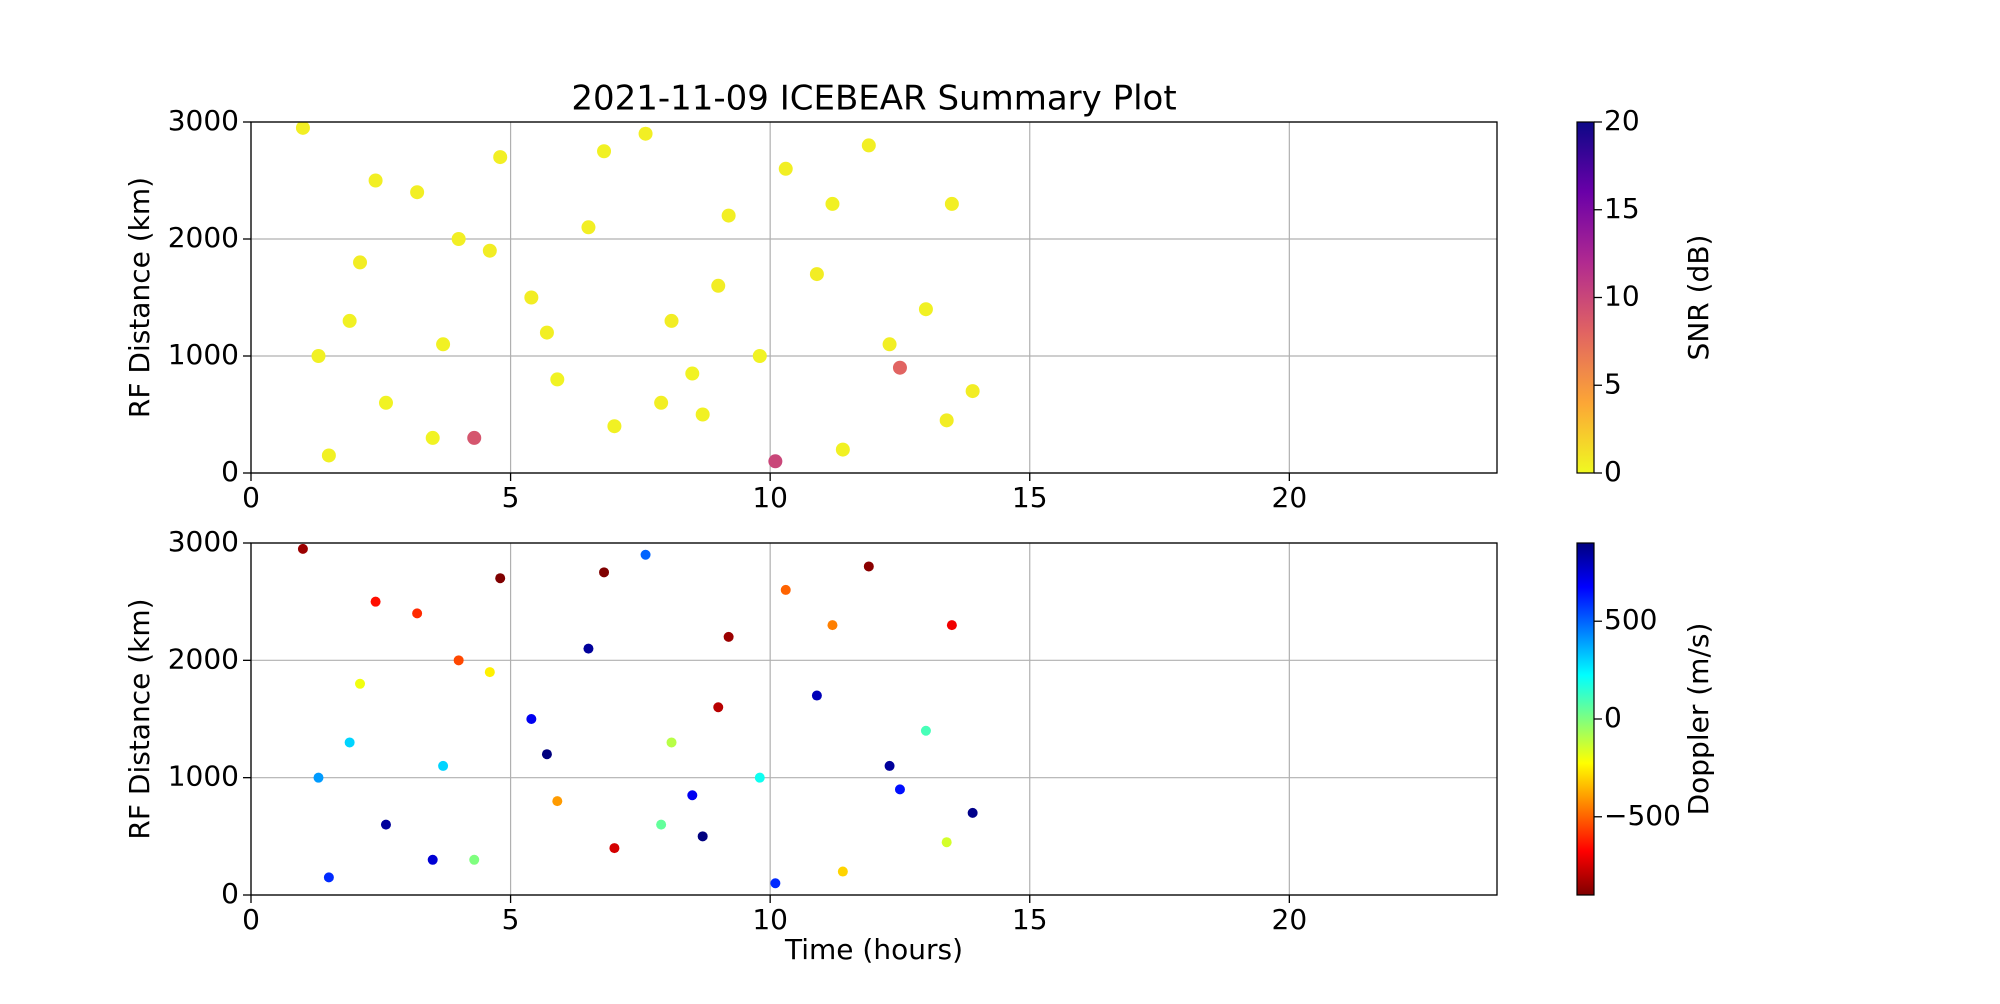 The image size is (2000, 1004). What do you see at coordinates (1698, 298) in the screenshot?
I see `colorbar-label: SNR (dB)` at bounding box center [1698, 298].